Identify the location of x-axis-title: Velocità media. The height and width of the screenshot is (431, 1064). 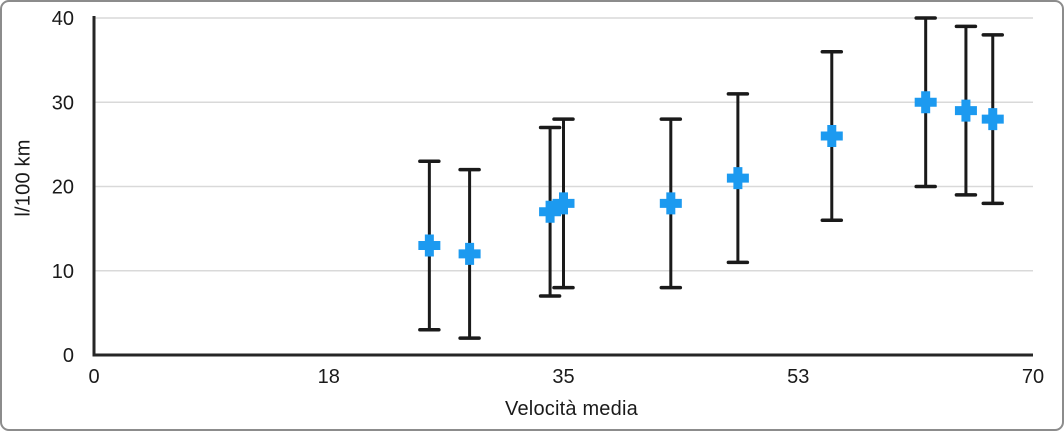
(571, 409).